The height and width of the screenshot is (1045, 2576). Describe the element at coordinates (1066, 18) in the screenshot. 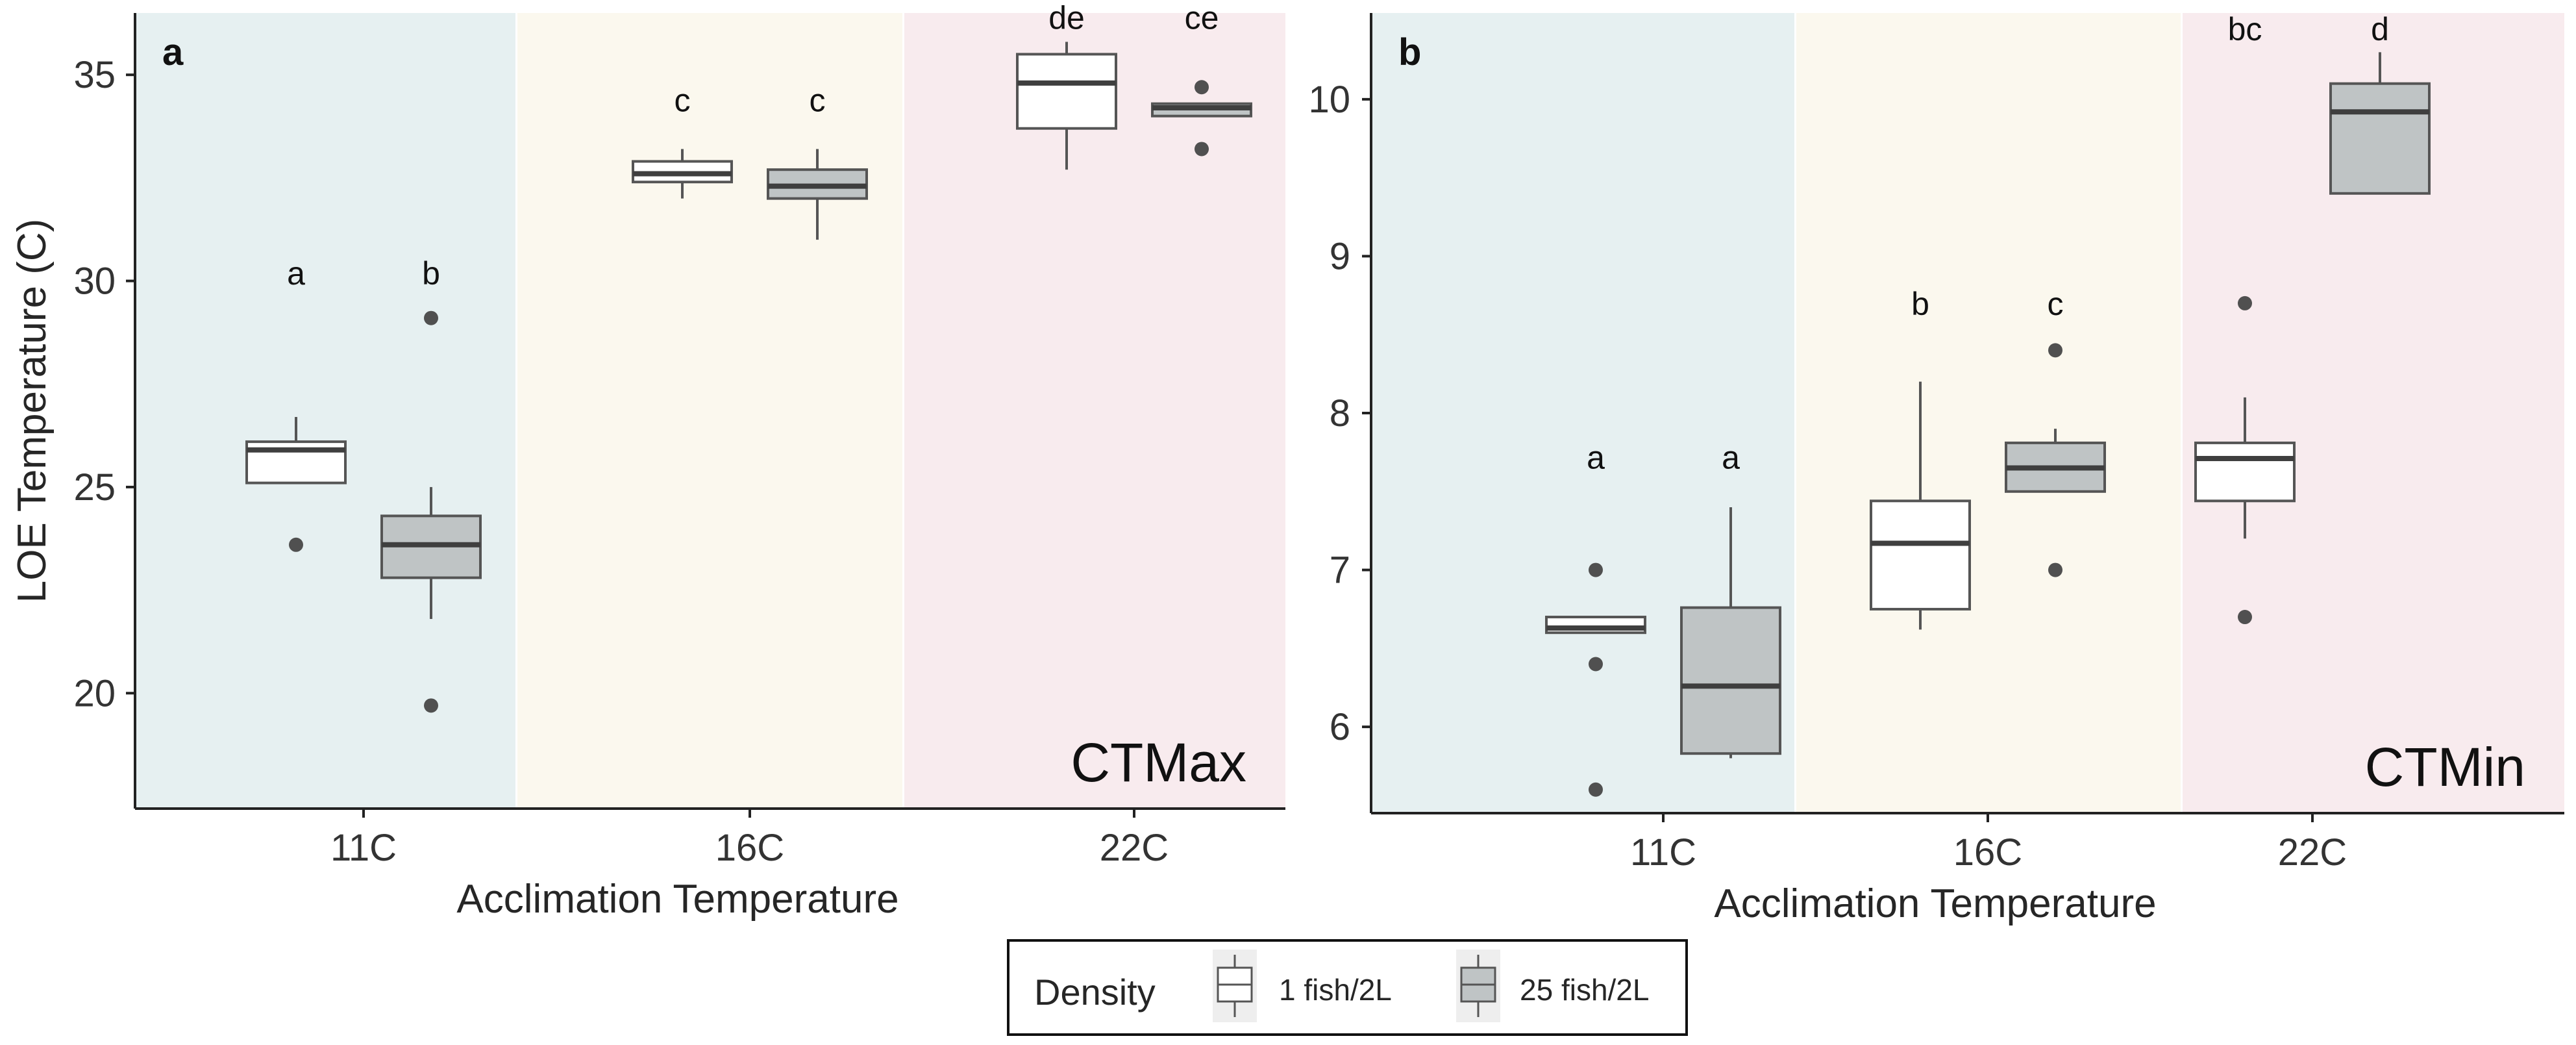

I see `significance-letter: de` at that location.